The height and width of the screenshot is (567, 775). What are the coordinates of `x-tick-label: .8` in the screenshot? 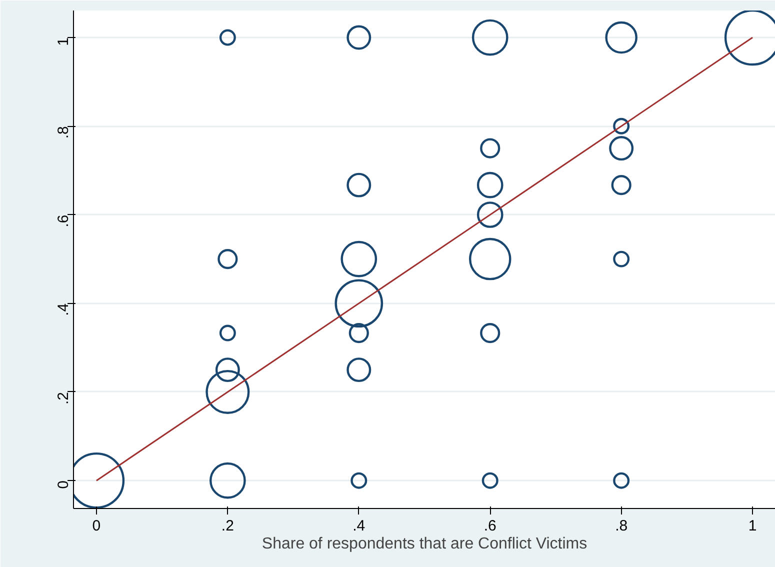 It's located at (621, 526).